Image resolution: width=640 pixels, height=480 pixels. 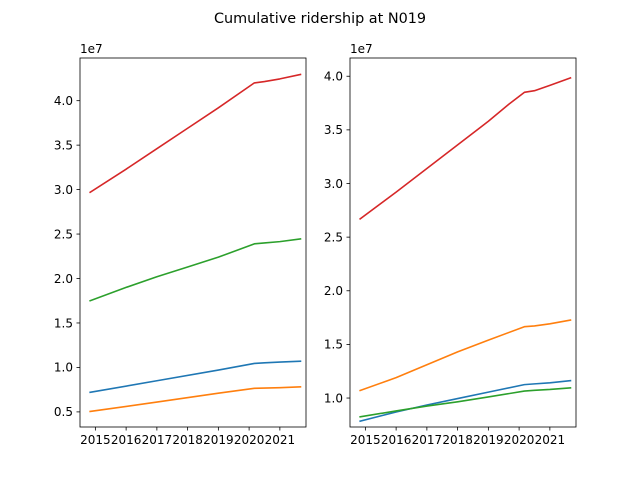 I want to click on y-tick-label: 0.5, so click(x=63, y=412).